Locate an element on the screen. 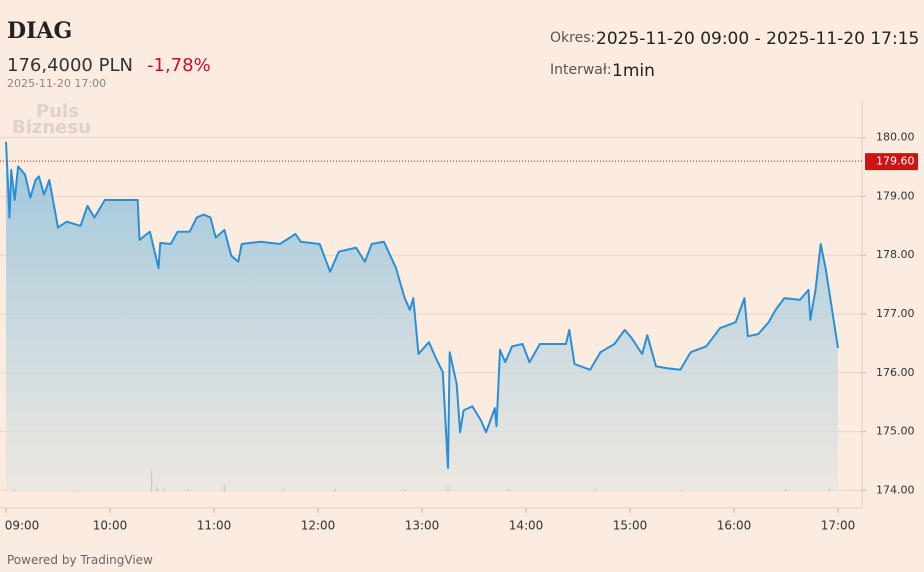 The width and height of the screenshot is (924, 572). y-tick-label: 175.00 is located at coordinates (895, 431).